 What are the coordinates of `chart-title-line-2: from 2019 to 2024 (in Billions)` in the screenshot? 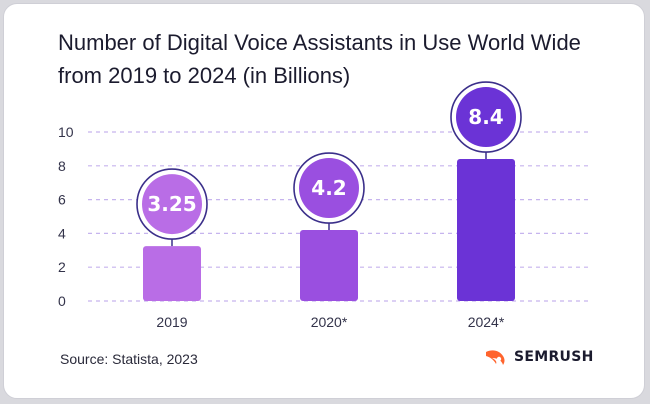 It's located at (204, 75).